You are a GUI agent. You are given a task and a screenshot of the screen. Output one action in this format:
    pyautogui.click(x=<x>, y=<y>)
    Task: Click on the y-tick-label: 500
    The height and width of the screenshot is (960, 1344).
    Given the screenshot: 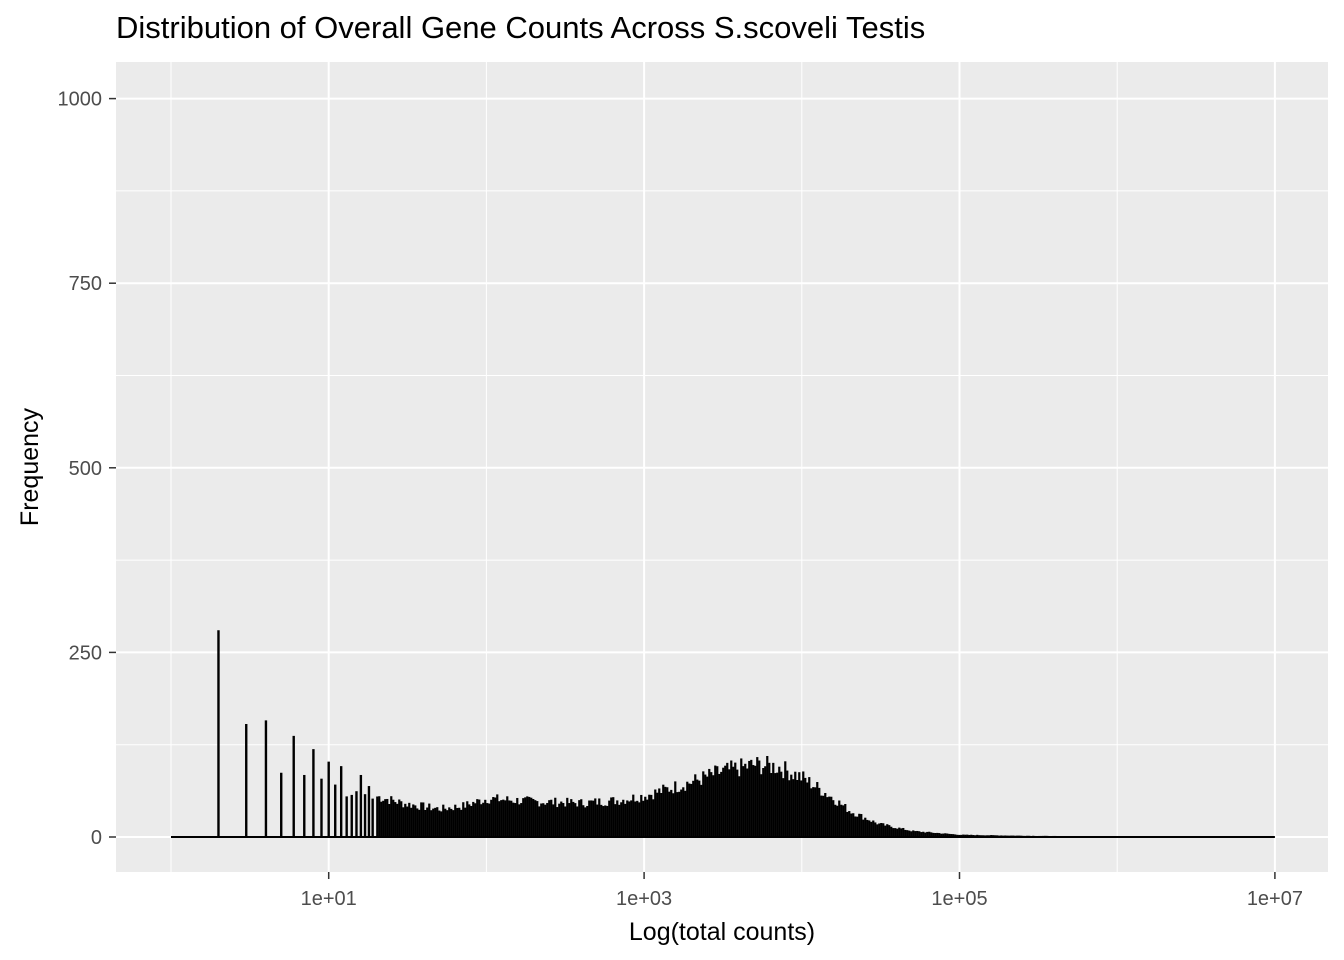 What is the action you would take?
    pyautogui.click(x=85, y=469)
    